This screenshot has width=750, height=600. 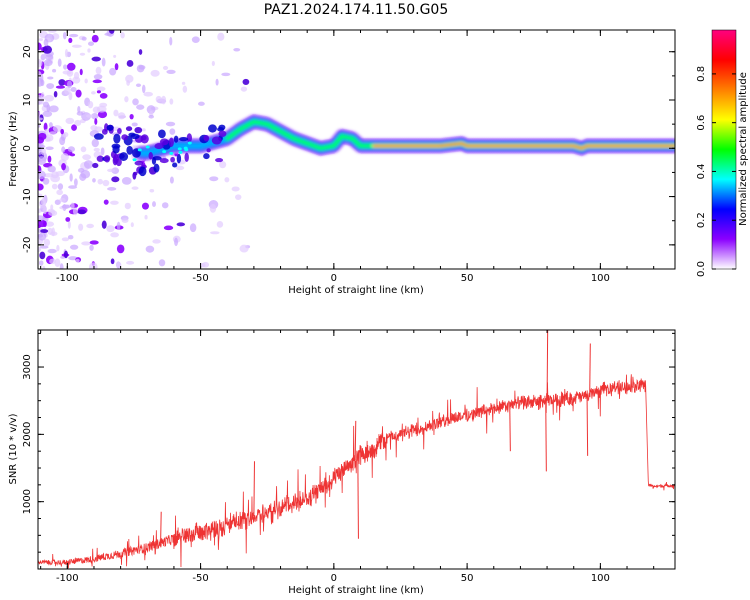 I want to click on snr-y-axis-label: SNR (10 * v/v), so click(x=13, y=448).